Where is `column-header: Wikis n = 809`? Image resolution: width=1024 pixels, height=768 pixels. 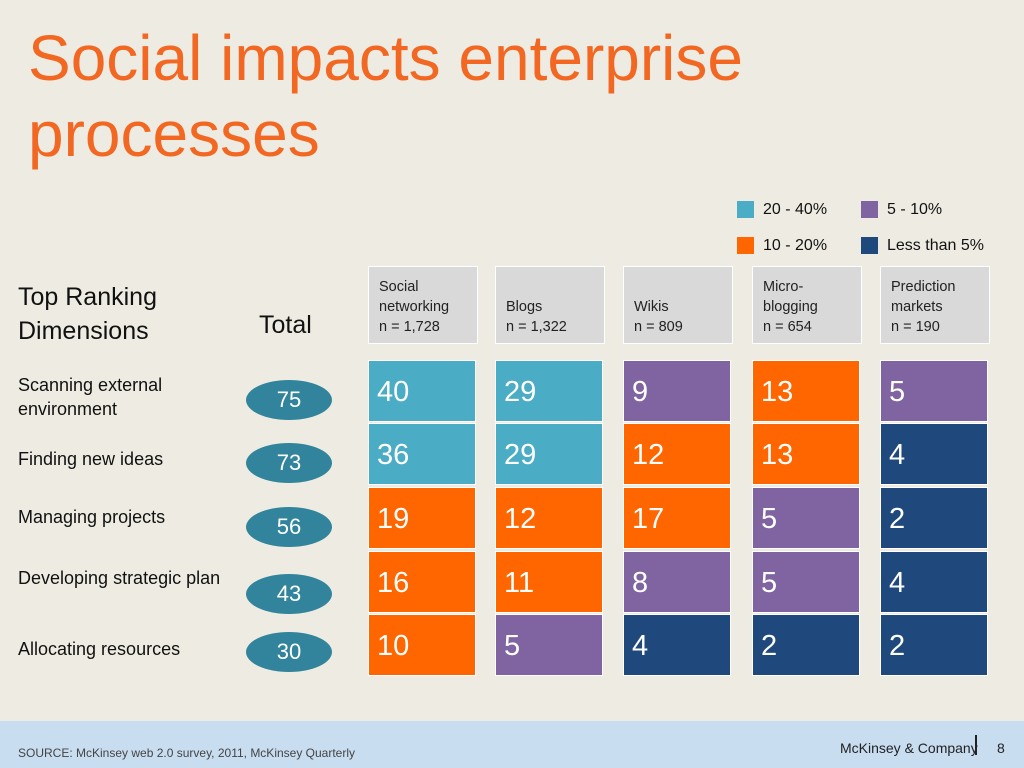
column-header: Wikis n = 809 is located at coordinates (678, 305).